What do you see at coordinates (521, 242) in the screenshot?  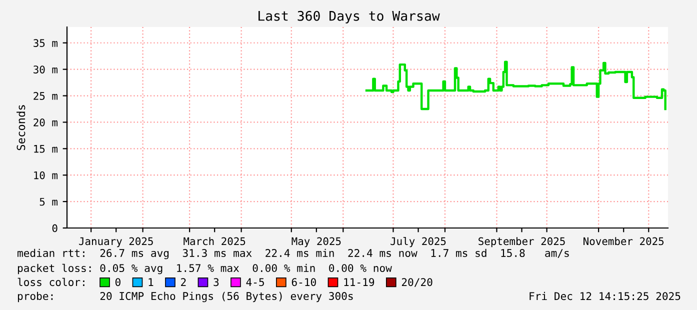 I see `x-tick-label: September 2025` at bounding box center [521, 242].